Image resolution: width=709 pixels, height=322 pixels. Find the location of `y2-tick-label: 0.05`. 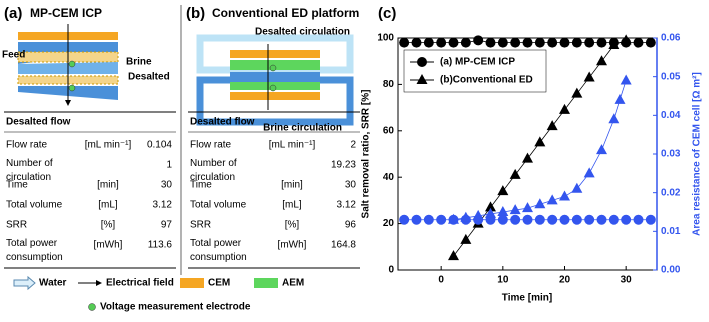

y2-tick-label: 0.05 is located at coordinates (671, 76).